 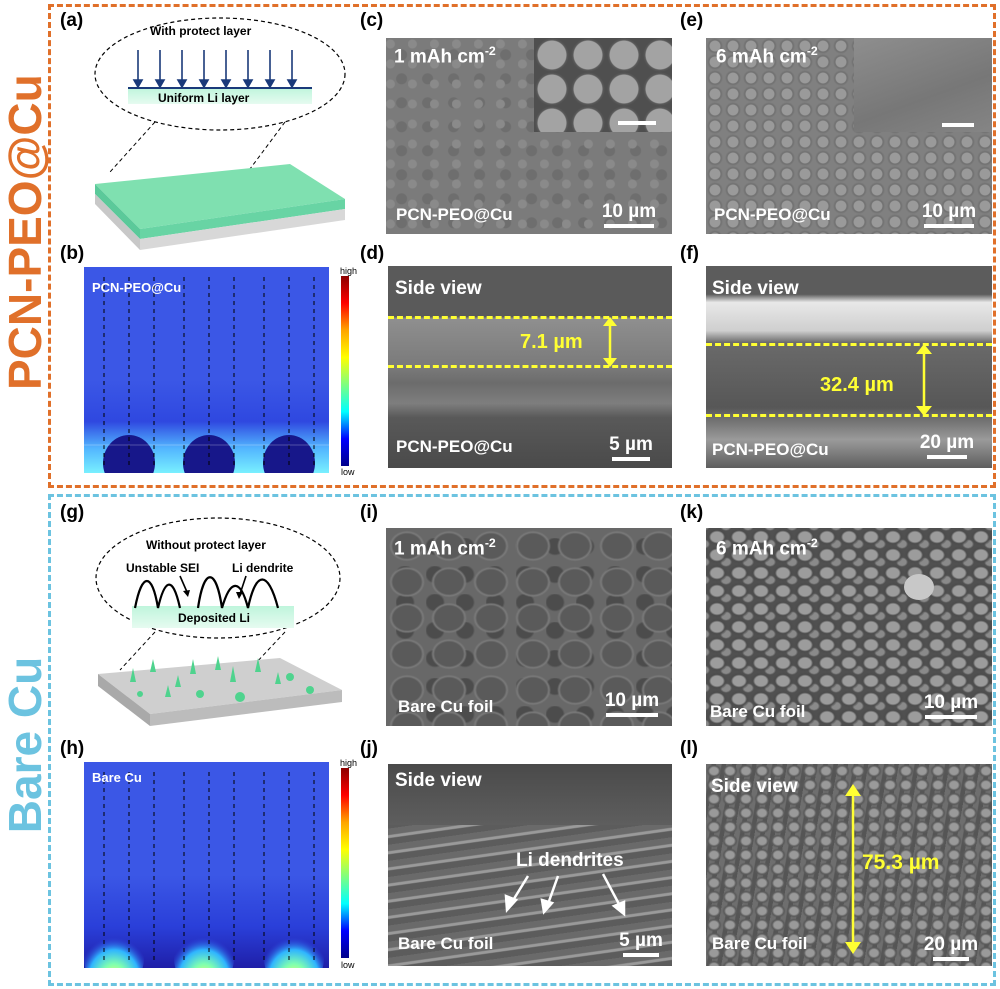 I want to click on sem-image-c, so click(x=529, y=136).